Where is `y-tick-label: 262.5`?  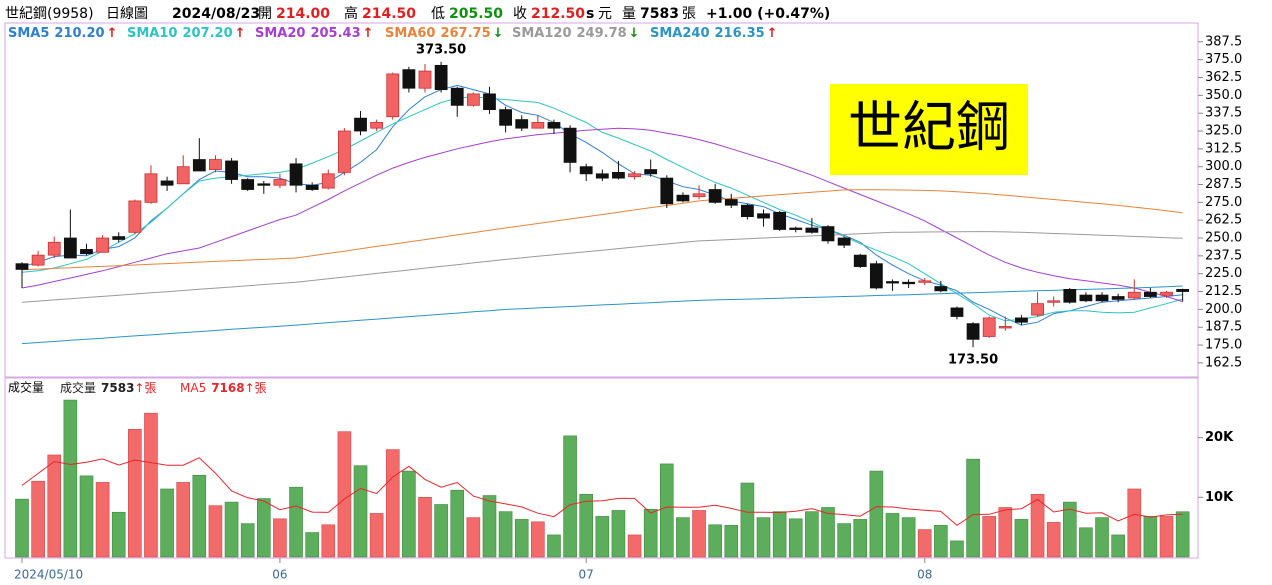
y-tick-label: 262.5 is located at coordinates (1223, 220).